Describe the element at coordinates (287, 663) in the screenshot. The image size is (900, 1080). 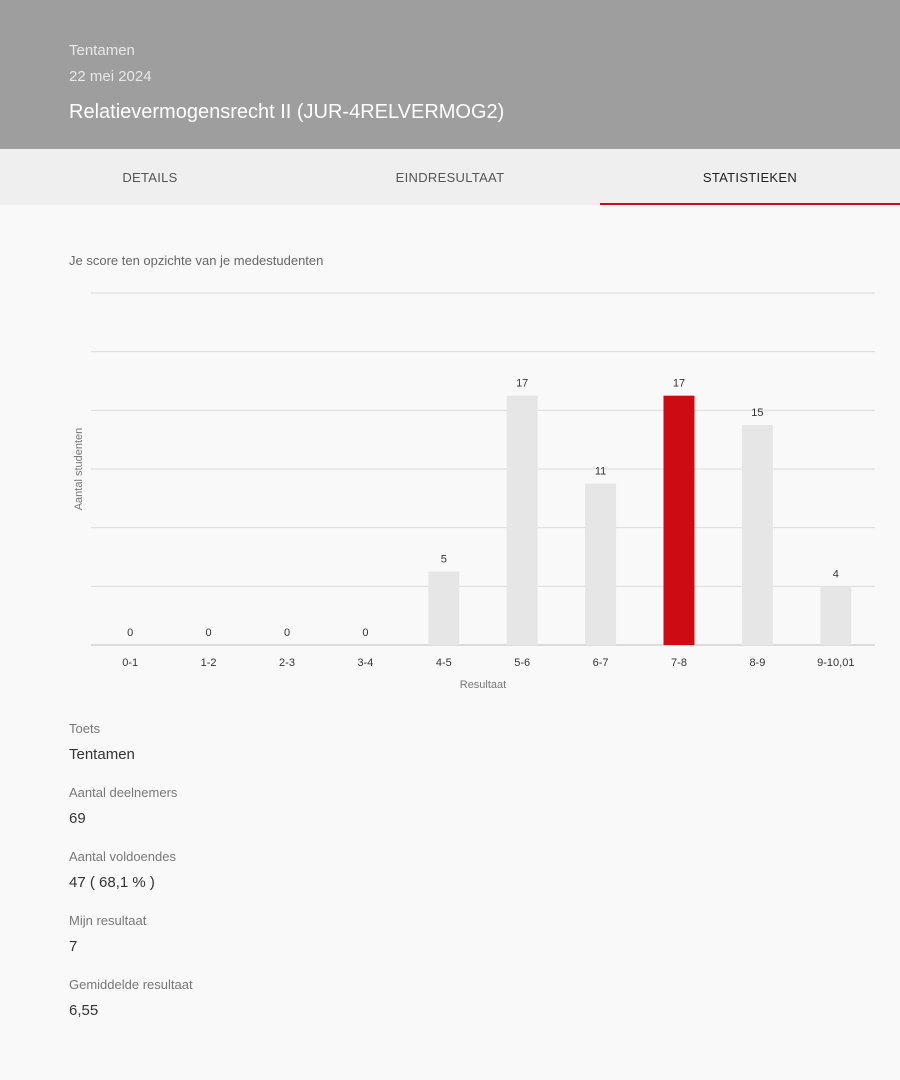
I see `x-tick-label: 2-3` at that location.